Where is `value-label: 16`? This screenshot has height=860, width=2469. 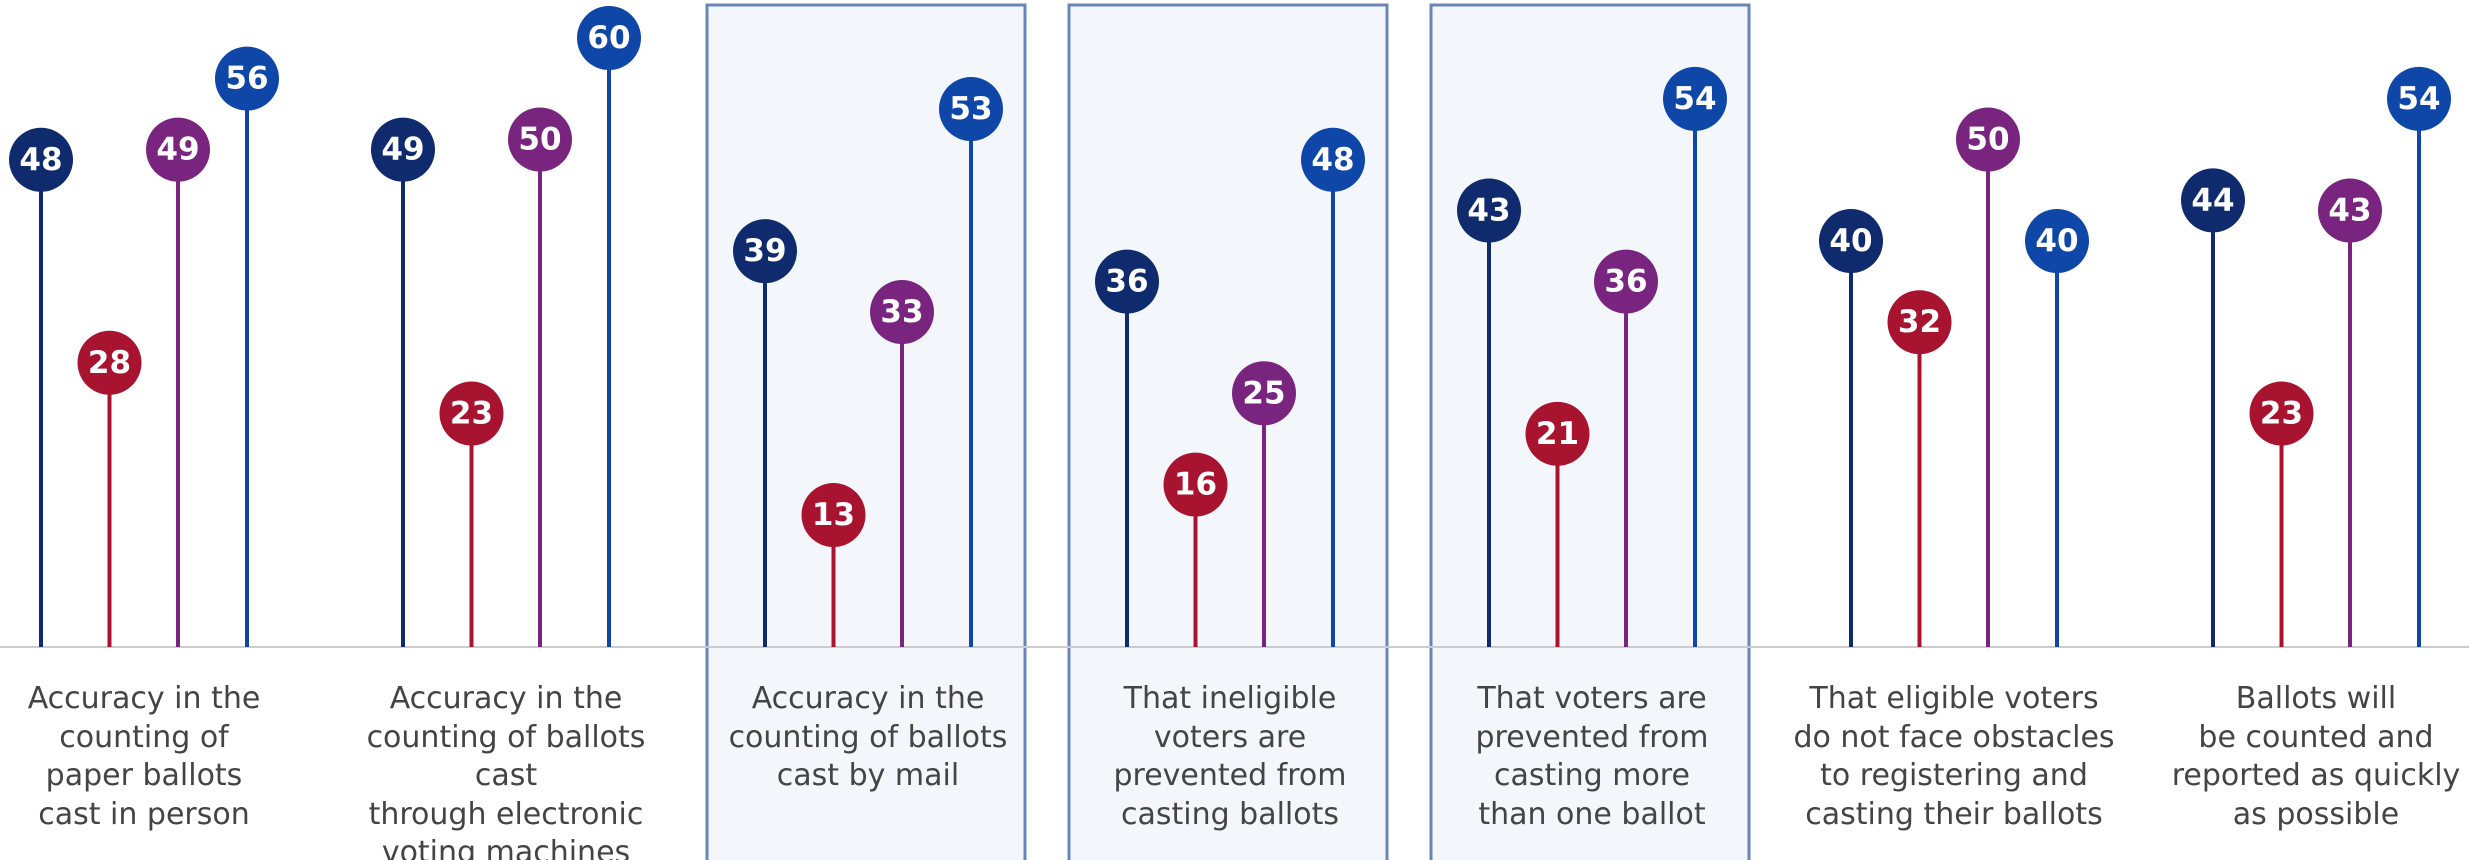
value-label: 16 is located at coordinates (1195, 485).